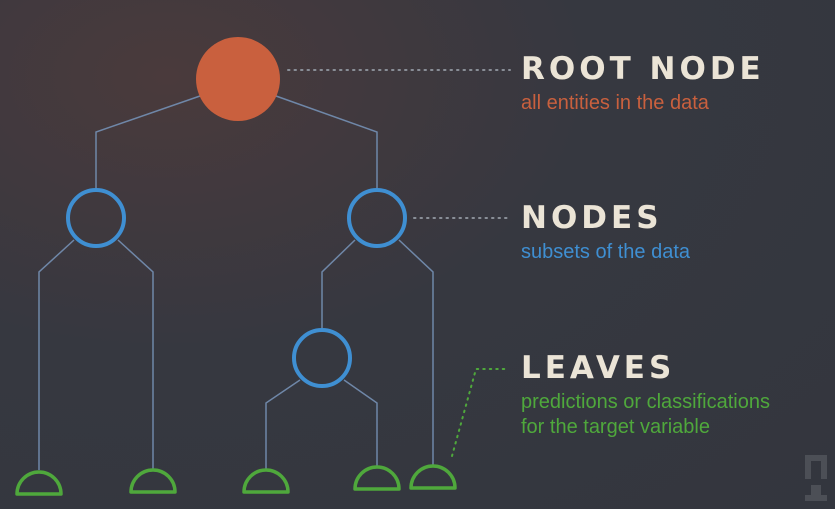 The height and width of the screenshot is (509, 835). I want to click on branch-root-right, so click(326, 142).